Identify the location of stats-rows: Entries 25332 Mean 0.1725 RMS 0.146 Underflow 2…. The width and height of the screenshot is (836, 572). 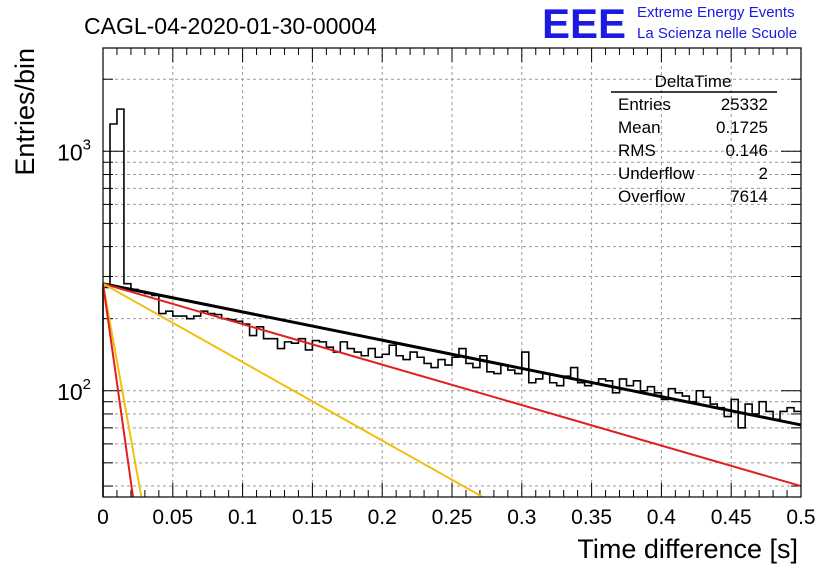
(693, 150).